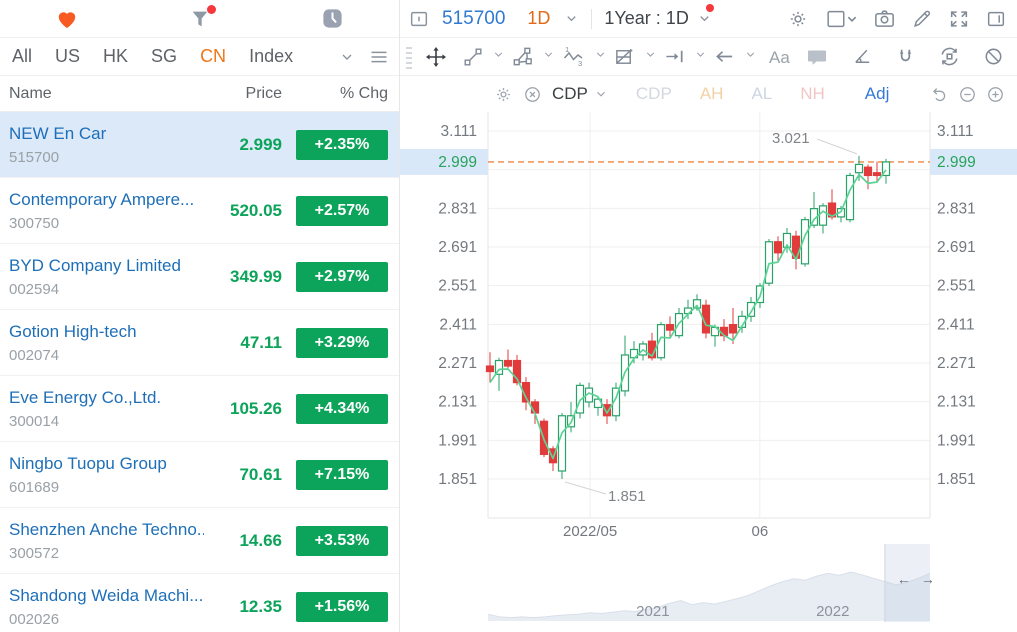 The height and width of the screenshot is (632, 1017). I want to click on indicator-right-icons, so click(967, 94).